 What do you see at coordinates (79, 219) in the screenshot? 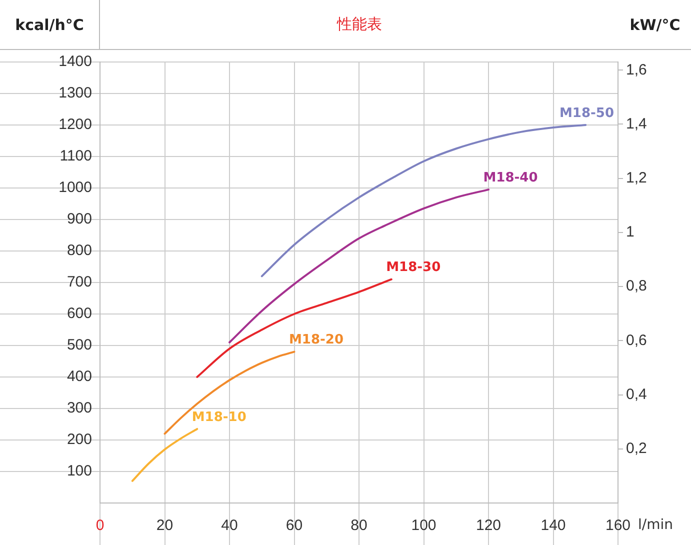
I see `y-tick-label: 900` at bounding box center [79, 219].